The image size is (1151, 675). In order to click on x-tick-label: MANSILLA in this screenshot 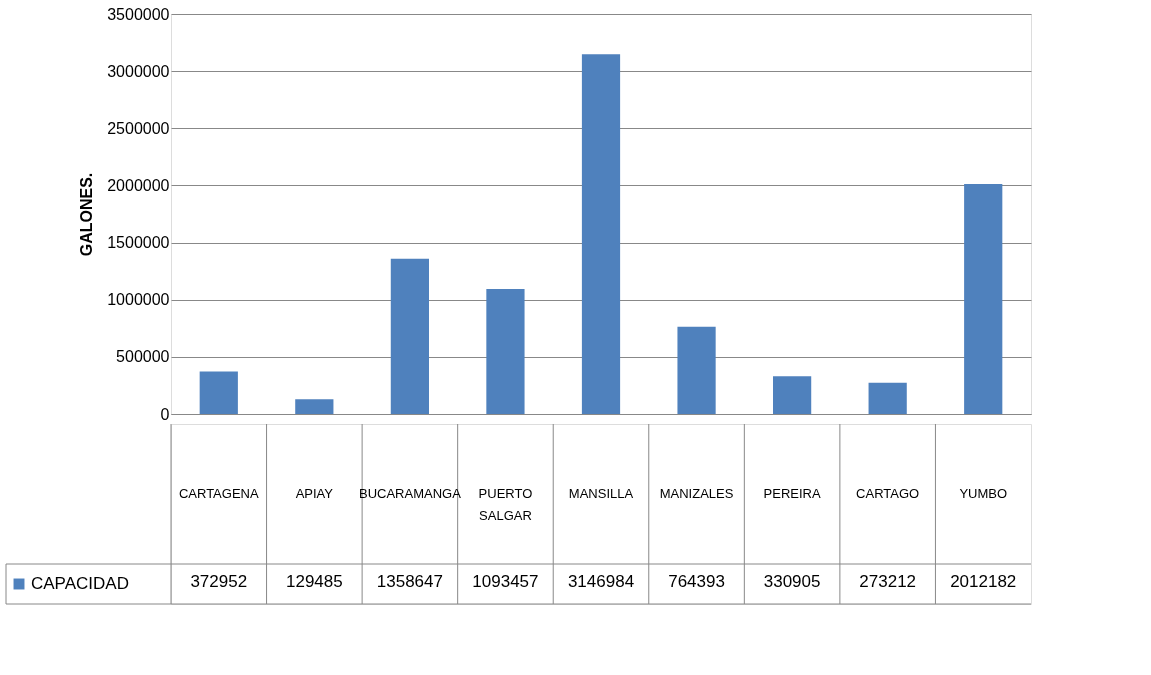, I will do `click(601, 493)`.